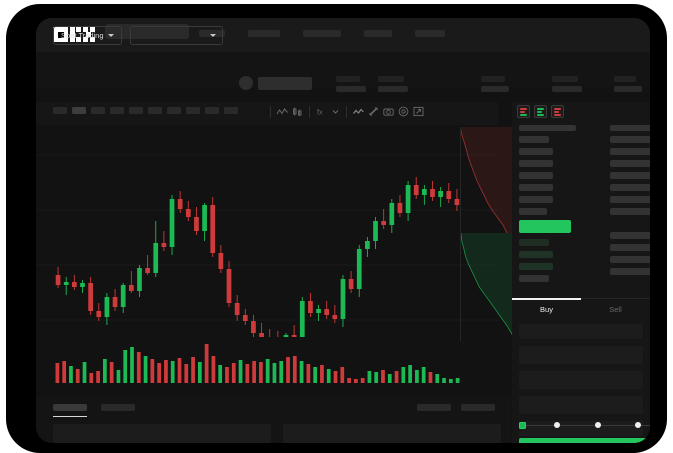 The height and width of the screenshot is (453, 673). Describe the element at coordinates (60, 34) in the screenshot. I see `logo-letter-o` at that location.